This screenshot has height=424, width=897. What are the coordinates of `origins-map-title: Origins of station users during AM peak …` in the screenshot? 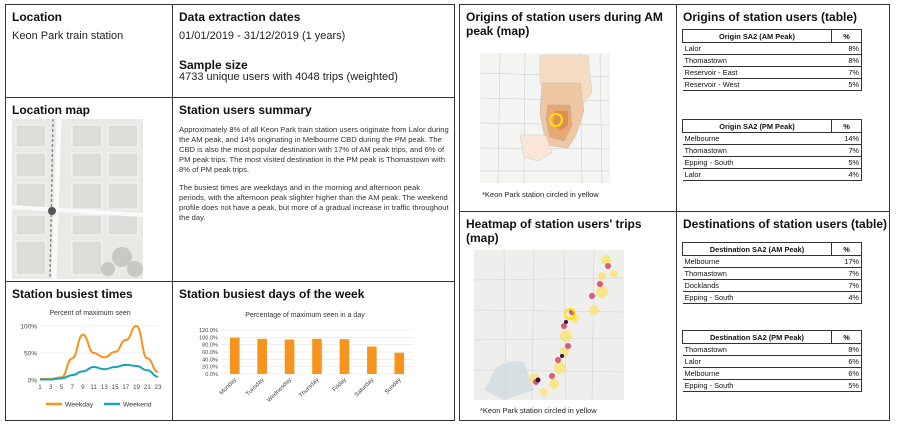 It's located at (564, 24).